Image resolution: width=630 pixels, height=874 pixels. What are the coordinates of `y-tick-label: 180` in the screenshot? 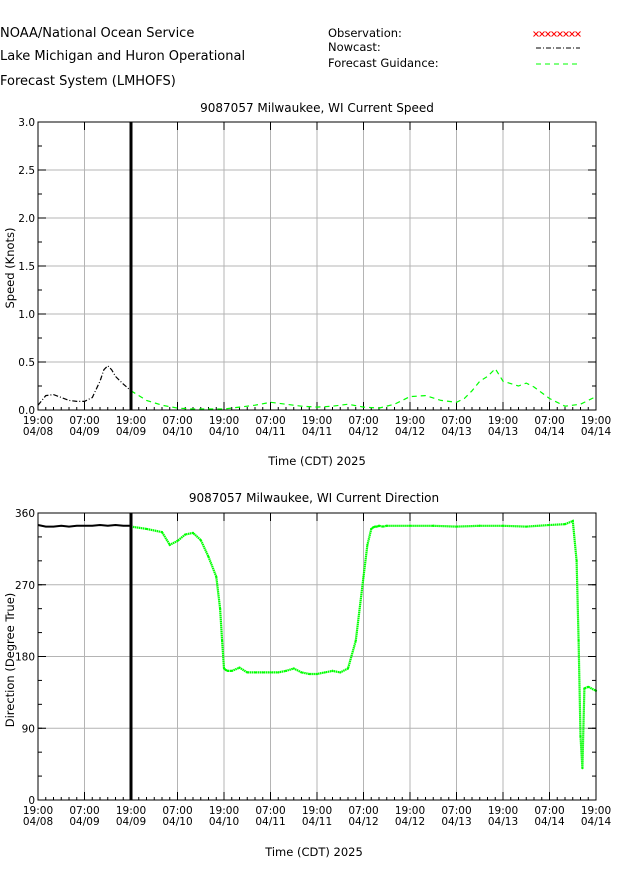 It's located at (25, 658).